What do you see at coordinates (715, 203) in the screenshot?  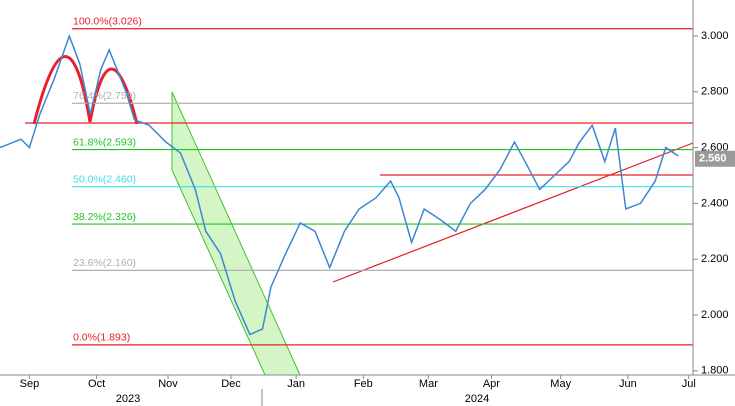 I see `y-tick-label: 2.400` at bounding box center [715, 203].